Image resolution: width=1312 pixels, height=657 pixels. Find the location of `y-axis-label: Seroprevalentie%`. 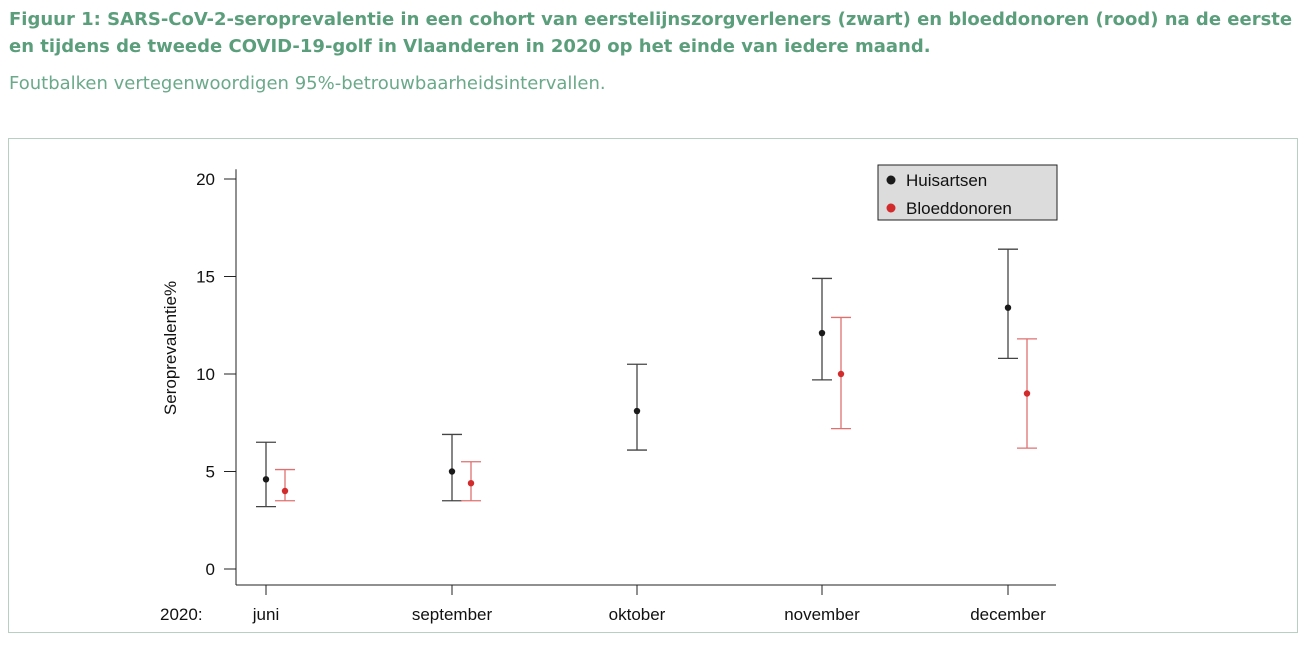

y-axis-label: Seroprevalentie% is located at coordinates (170, 348).